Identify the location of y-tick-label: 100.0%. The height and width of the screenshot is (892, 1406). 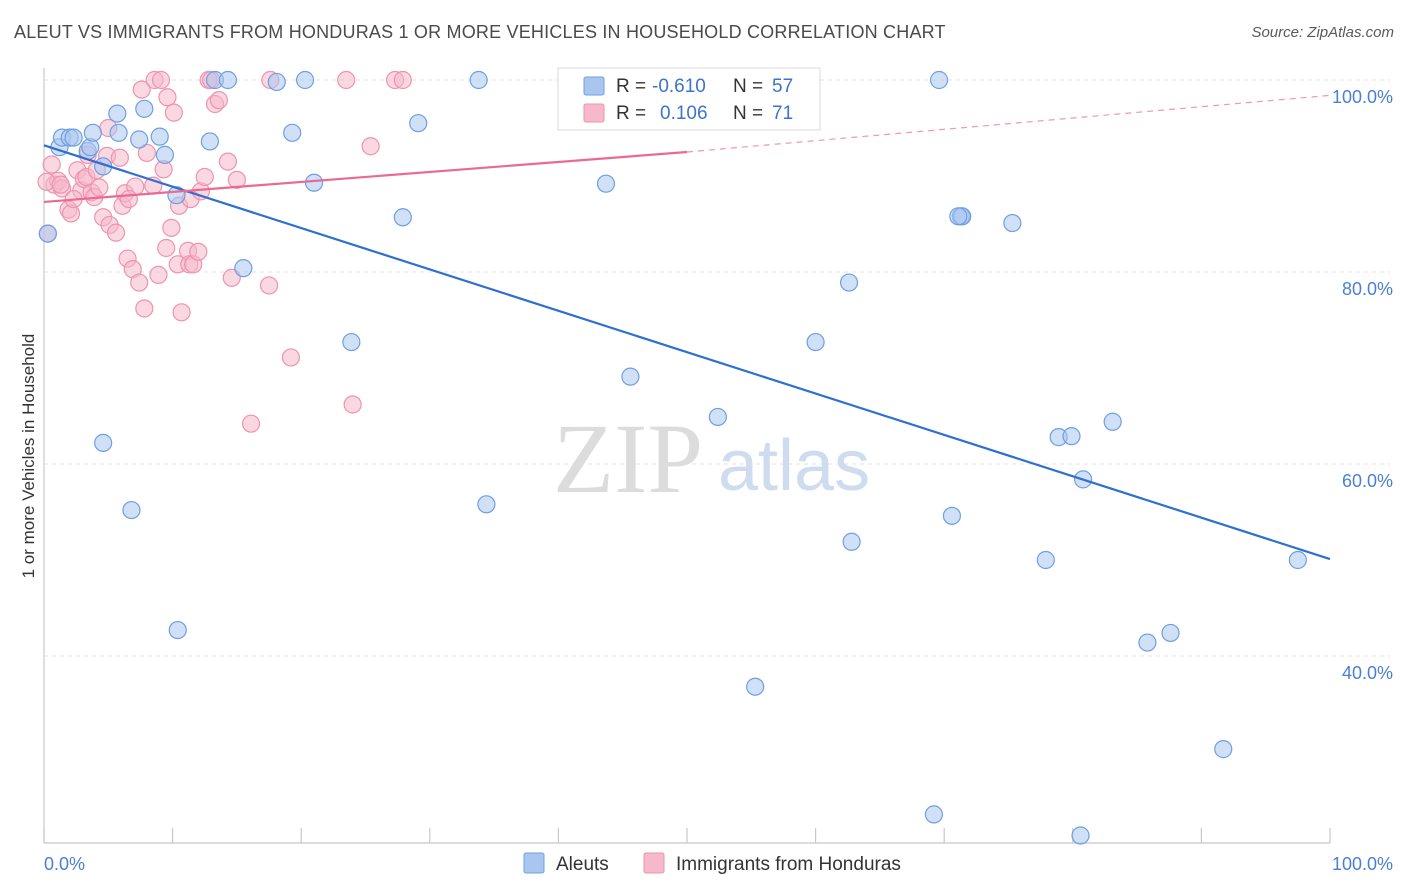
(1362, 97).